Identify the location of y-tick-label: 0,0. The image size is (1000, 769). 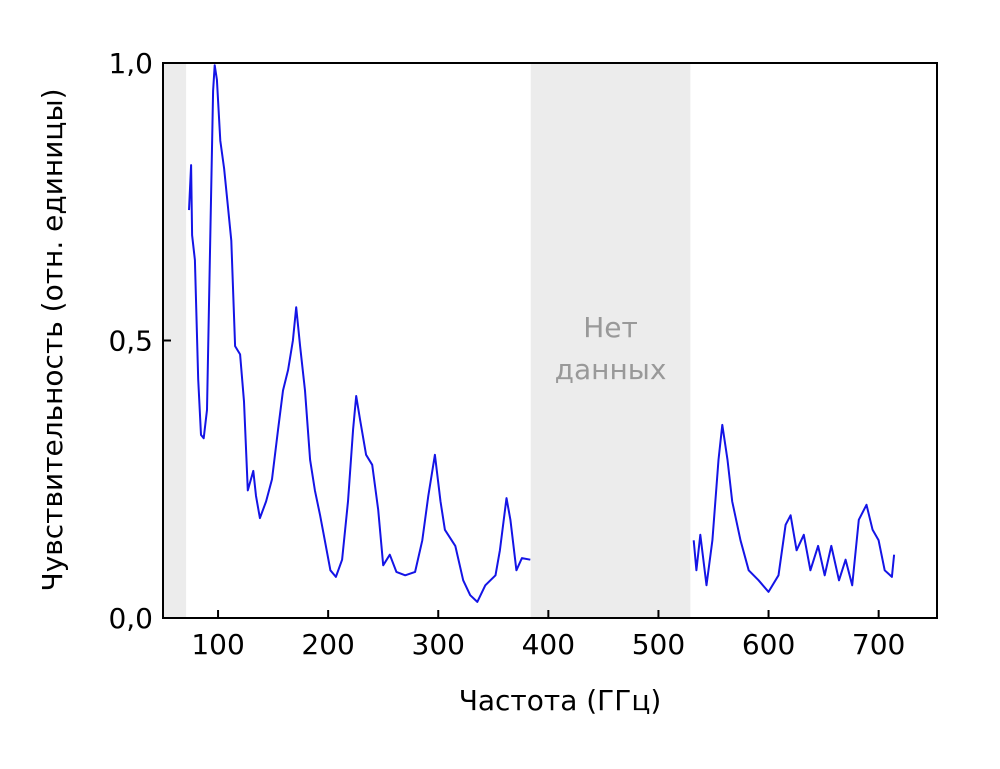
(130, 618).